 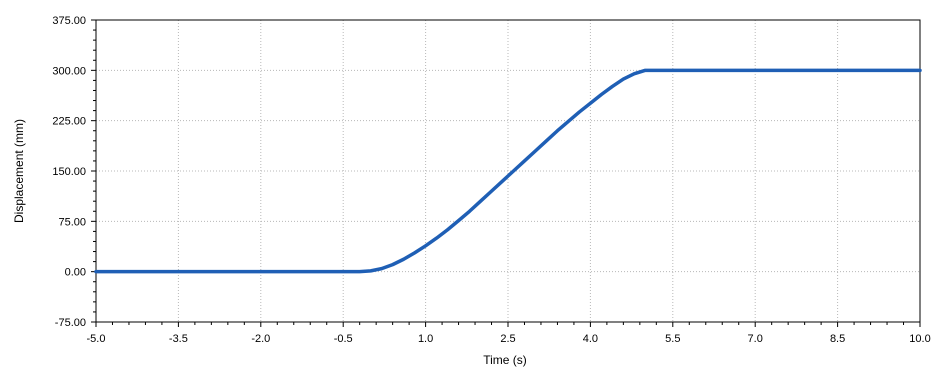 I want to click on x-tick-label: -3.5, so click(x=178, y=339).